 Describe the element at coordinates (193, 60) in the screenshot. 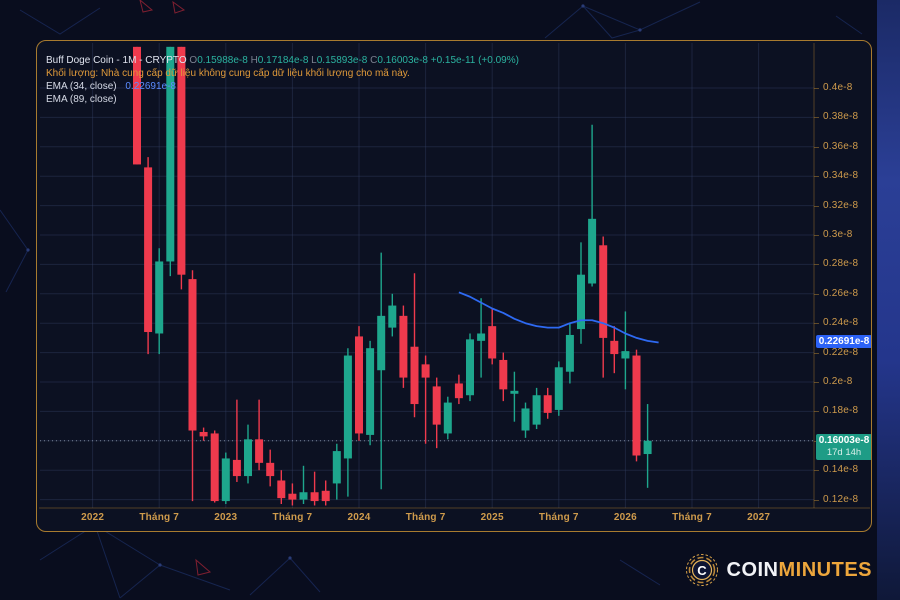

I see `ohlc-label: O` at that location.